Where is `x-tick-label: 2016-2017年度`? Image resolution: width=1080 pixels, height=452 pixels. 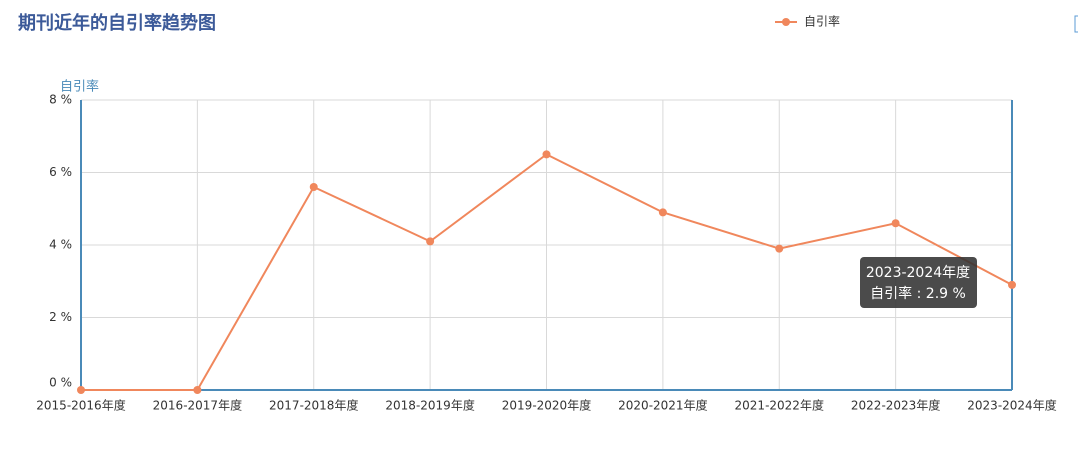 x-tick-label: 2016-2017年度 is located at coordinates (197, 405).